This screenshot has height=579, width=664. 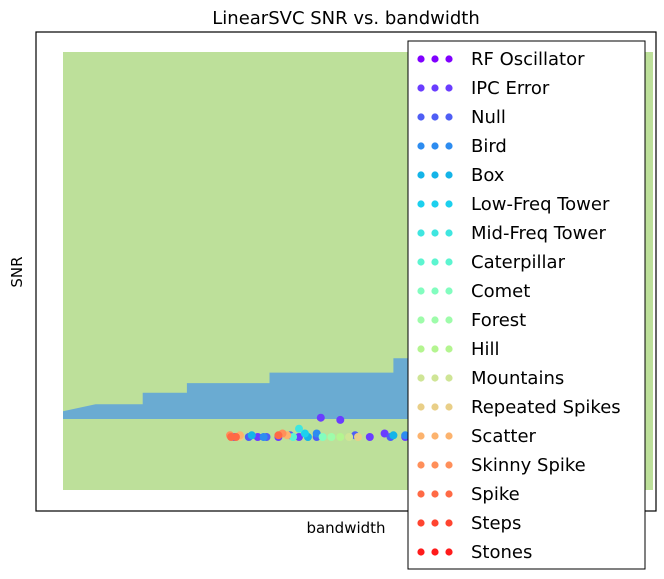 What do you see at coordinates (496, 523) in the screenshot?
I see `legend-label: Steps` at bounding box center [496, 523].